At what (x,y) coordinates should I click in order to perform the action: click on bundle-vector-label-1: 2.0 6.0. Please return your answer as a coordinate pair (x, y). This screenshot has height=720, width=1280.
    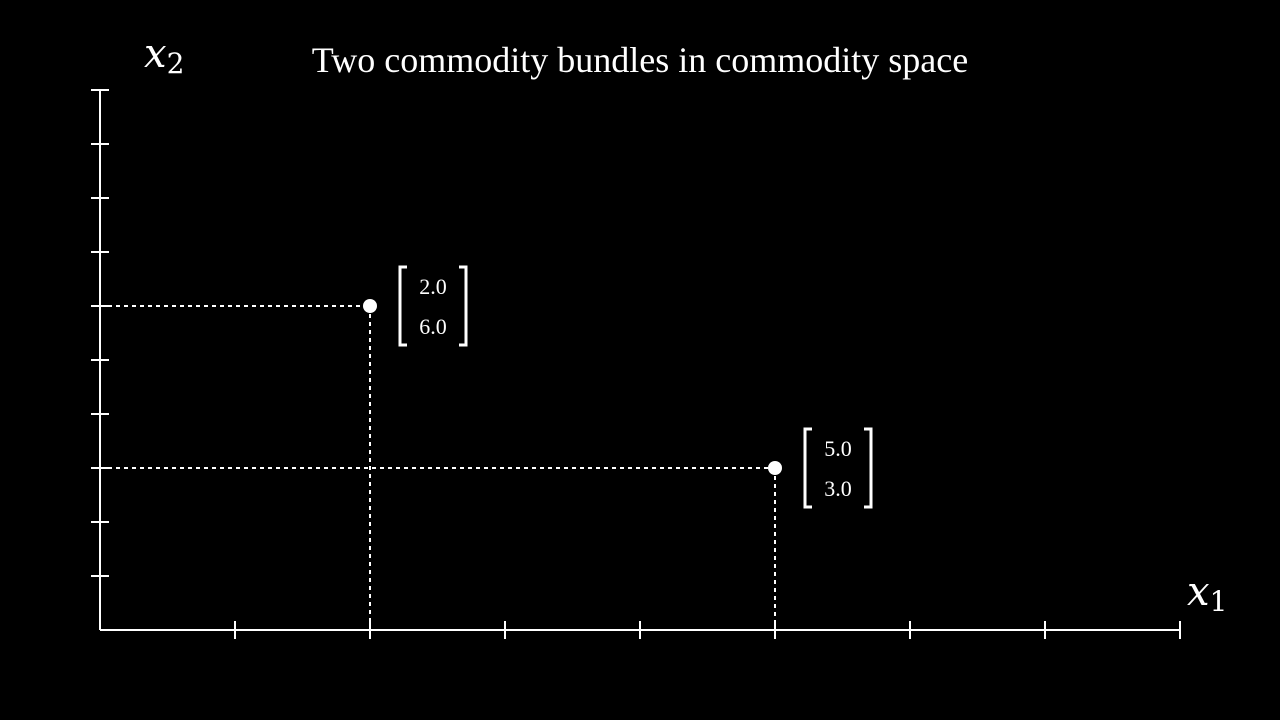
    Looking at the image, I should click on (433, 306).